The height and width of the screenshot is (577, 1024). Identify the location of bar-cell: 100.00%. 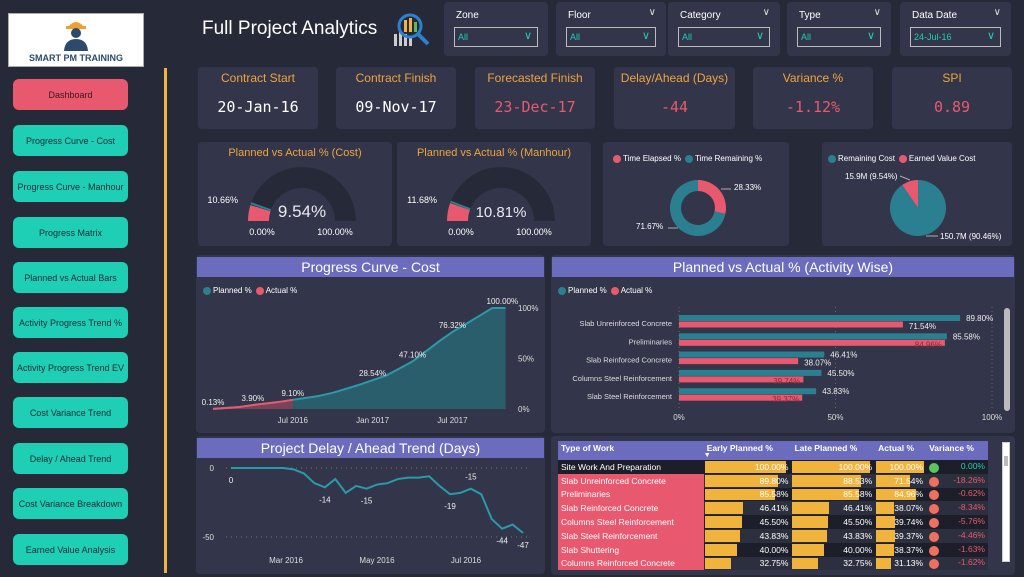
(747, 467).